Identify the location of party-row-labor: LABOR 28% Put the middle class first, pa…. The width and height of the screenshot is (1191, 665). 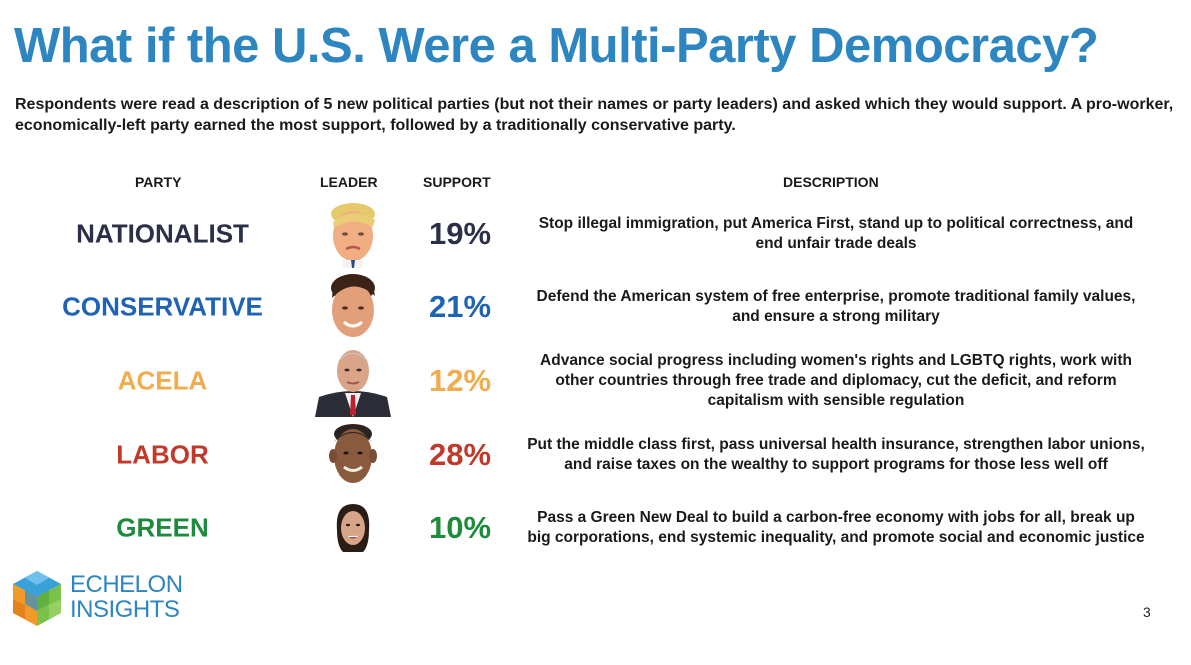
(595, 455).